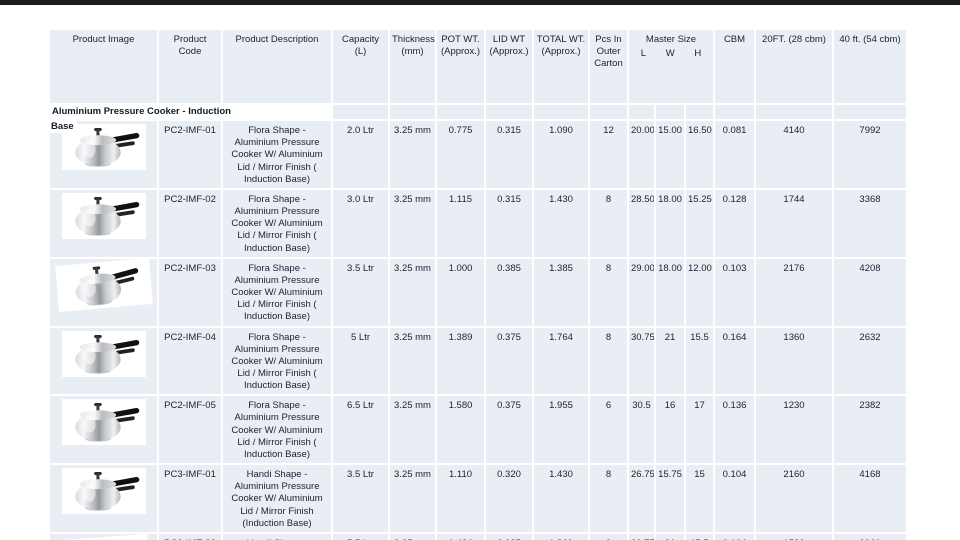 The height and width of the screenshot is (540, 960). What do you see at coordinates (561, 66) in the screenshot?
I see `header-total-wt: TOTAL WT. (Approx.)` at bounding box center [561, 66].